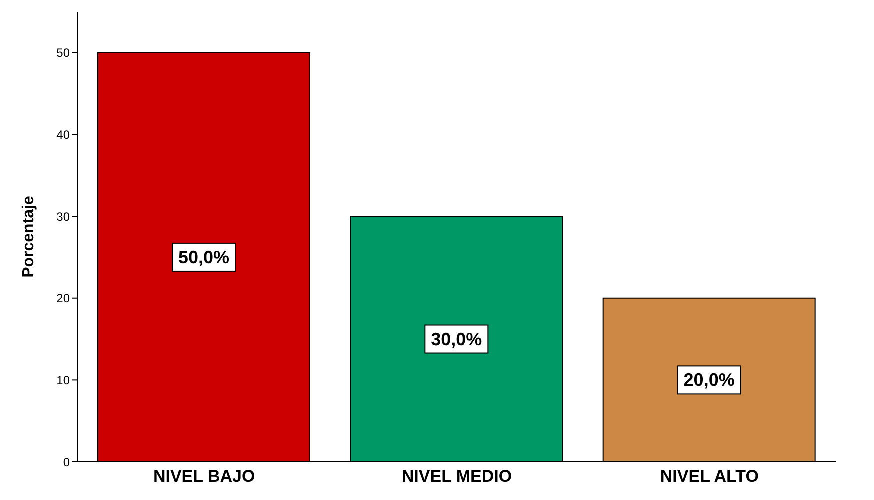 The height and width of the screenshot is (500, 874). What do you see at coordinates (456, 339) in the screenshot?
I see `data-label: 30,0%` at bounding box center [456, 339].